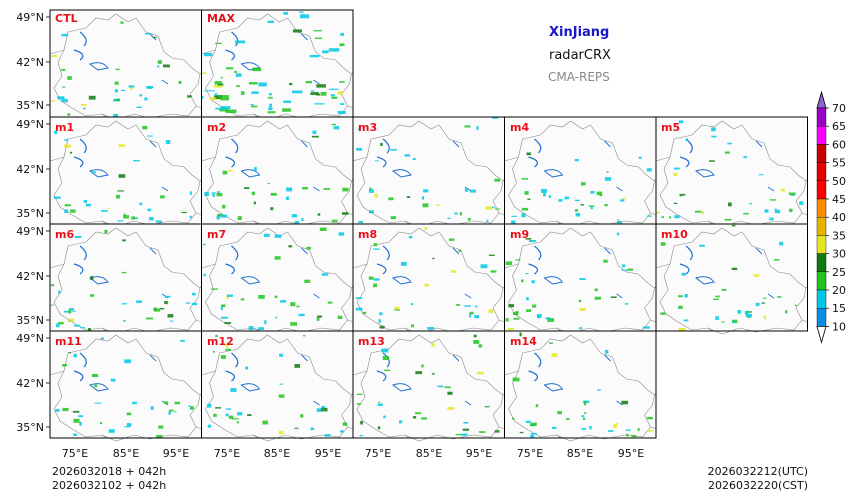 The width and height of the screenshot is (860, 501). I want to click on figure-header: XinJiang radarCRX CMA-REPS, so click(579, 54).